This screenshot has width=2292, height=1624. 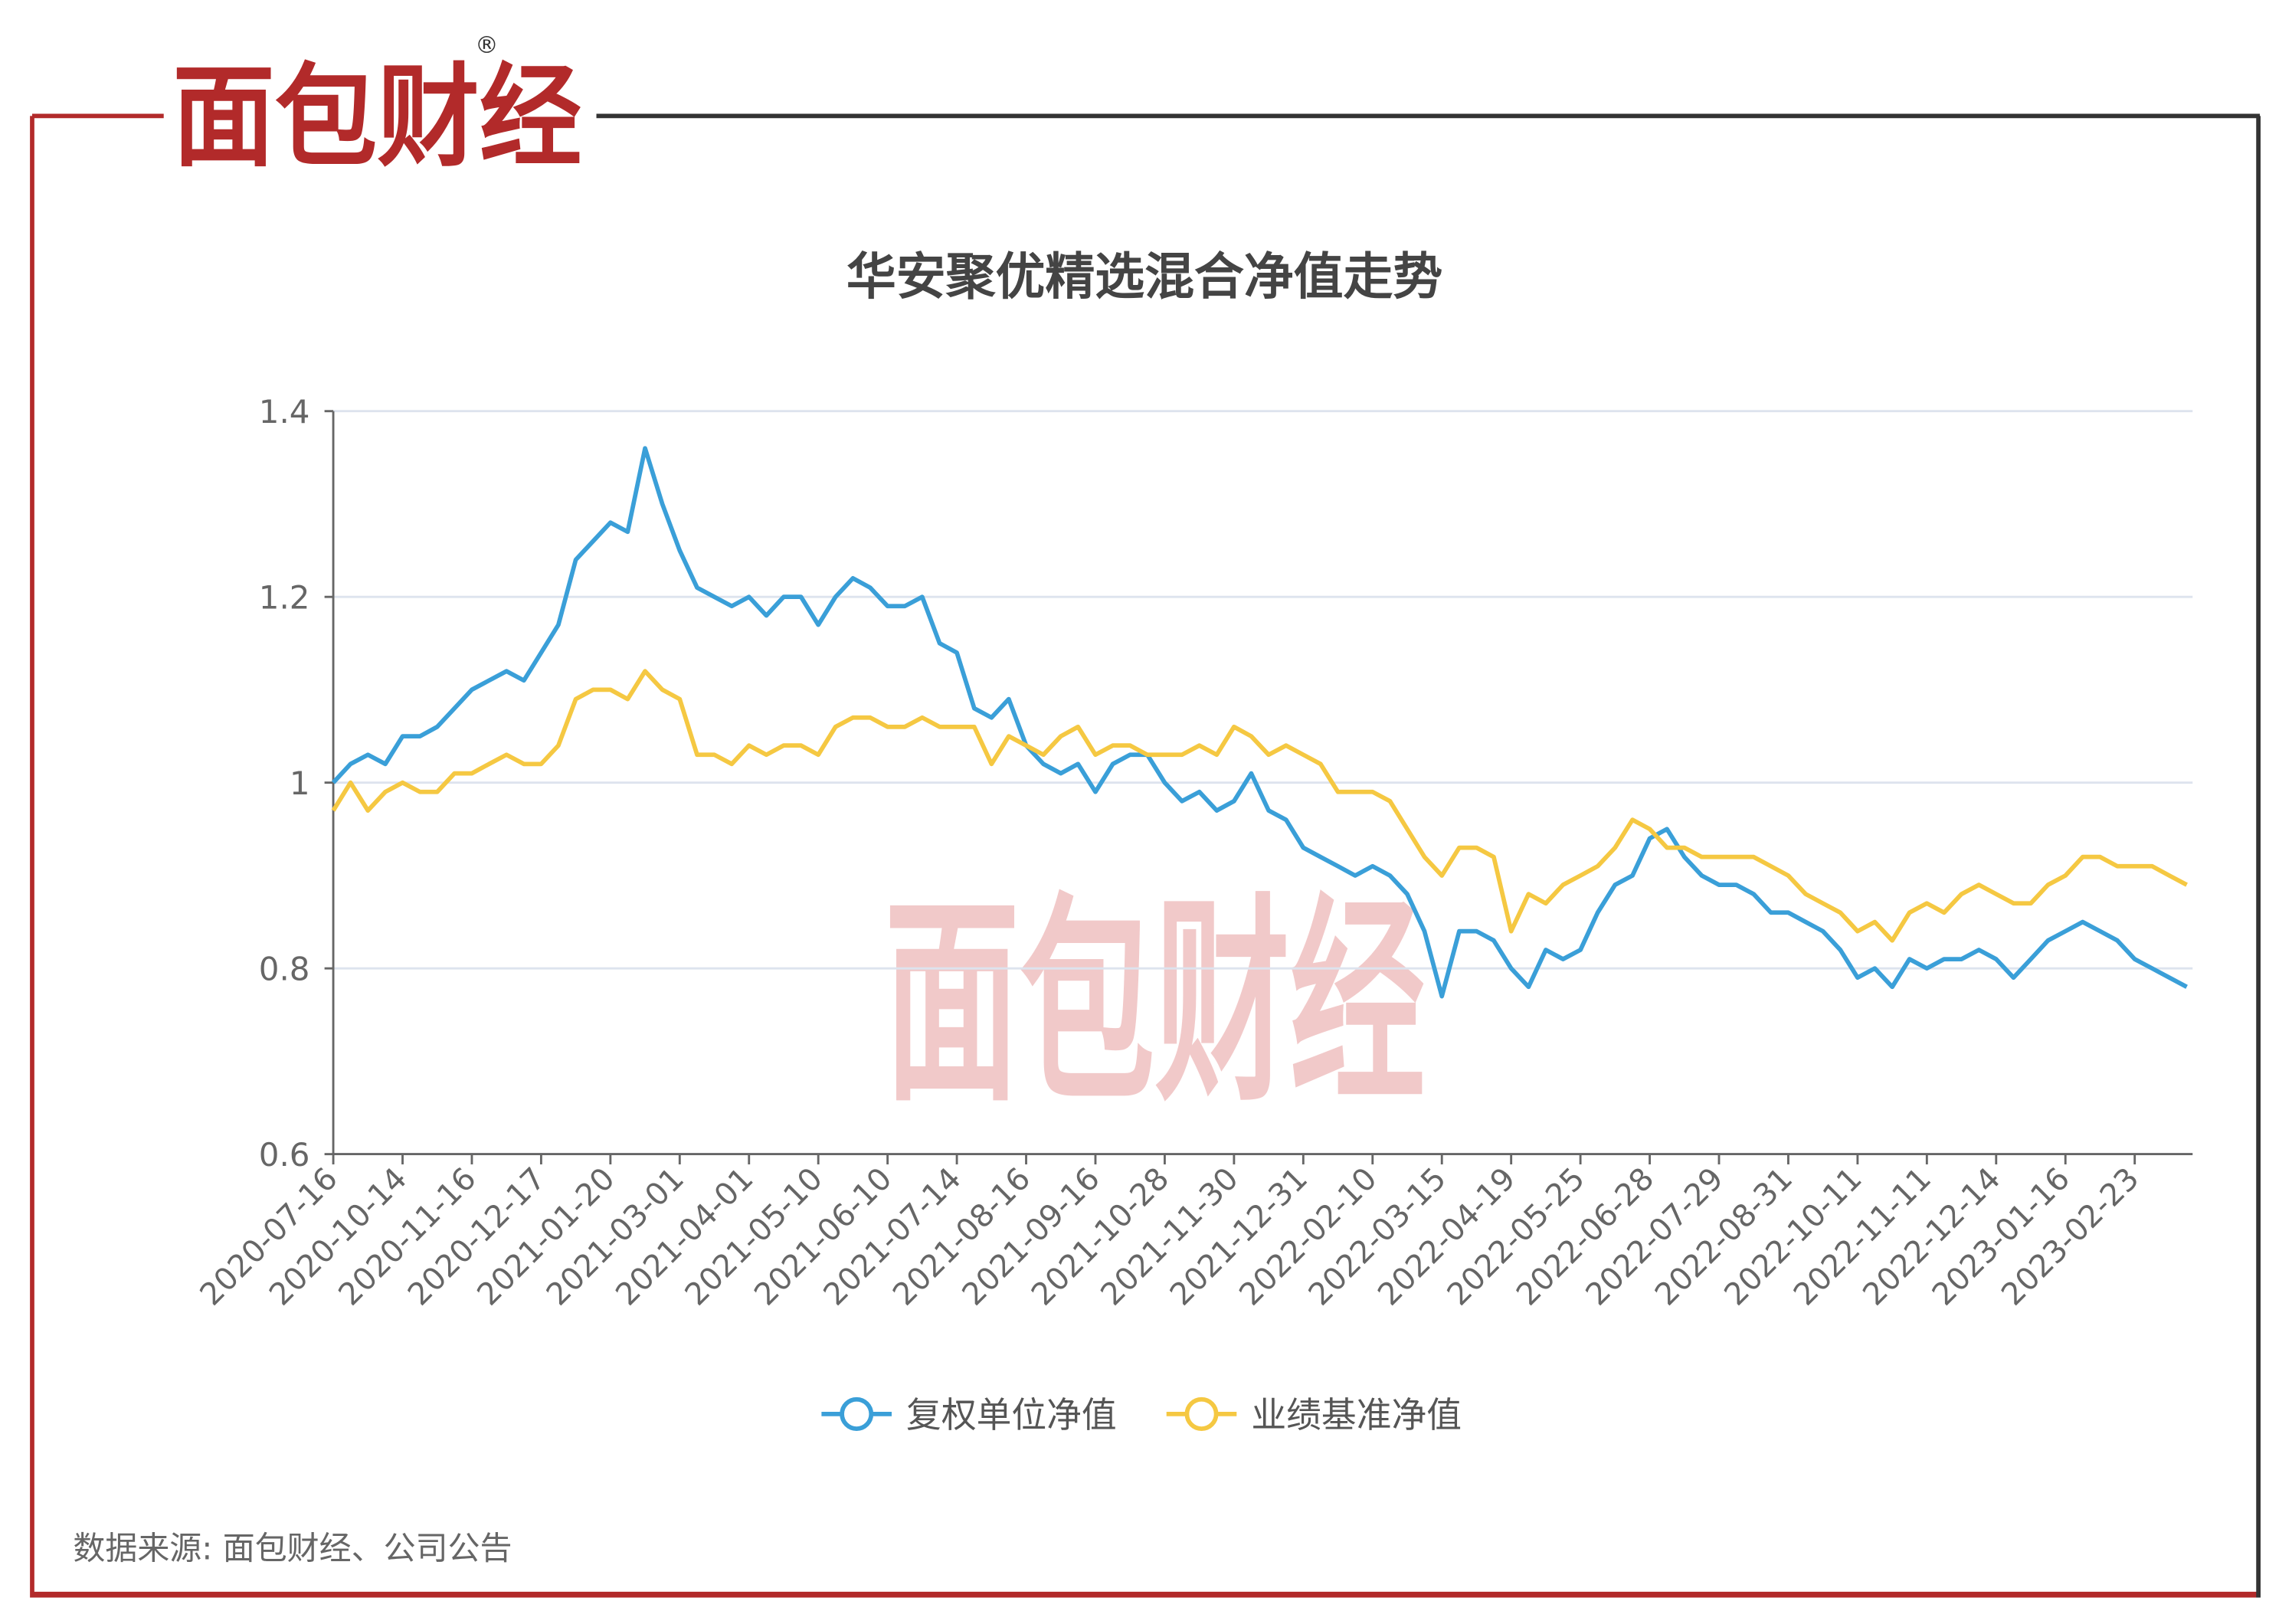 What do you see at coordinates (292, 1549) in the screenshot?
I see `source-note: 数据来源: 面包财经、公司公告` at bounding box center [292, 1549].